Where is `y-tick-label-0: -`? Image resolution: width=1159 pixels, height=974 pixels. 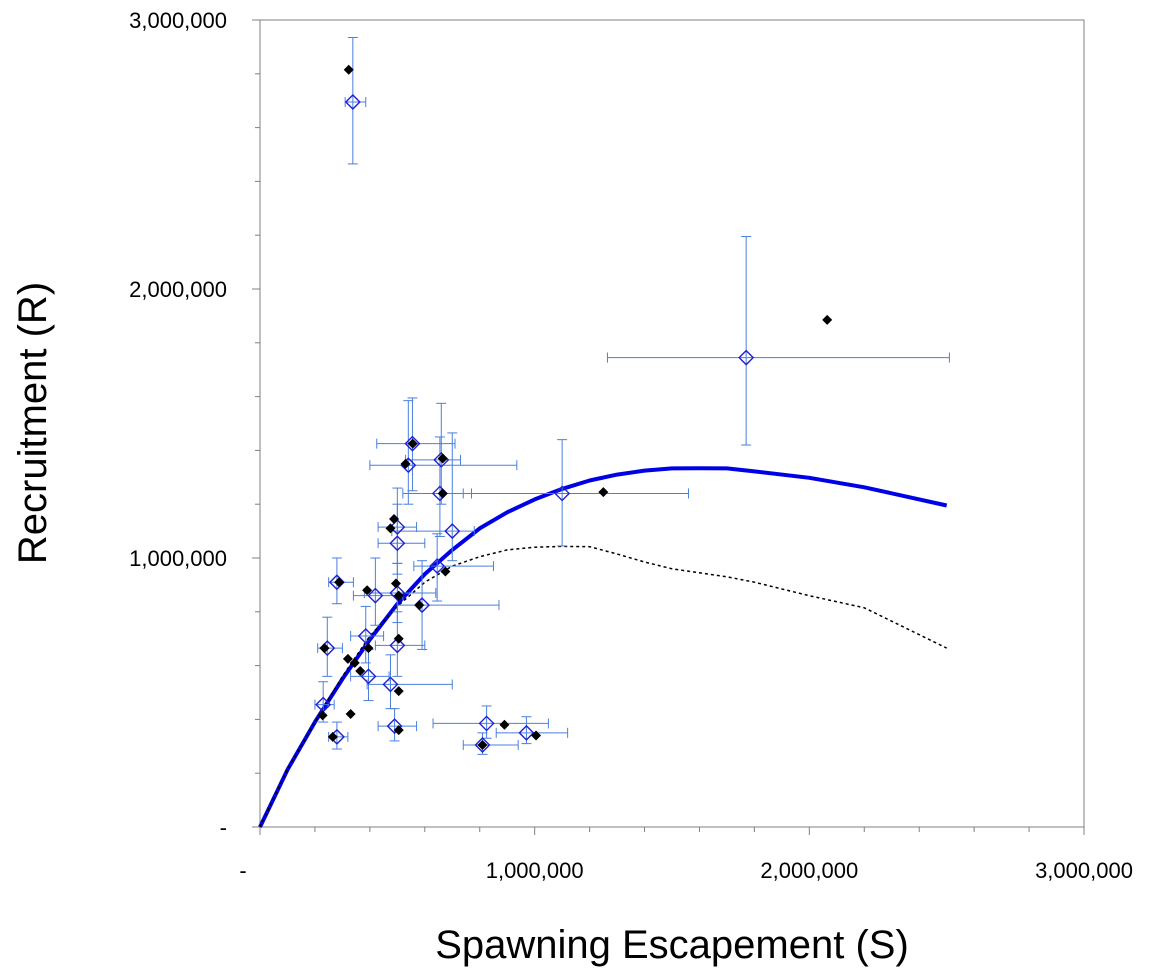 y-tick-label-0: - is located at coordinates (223, 827).